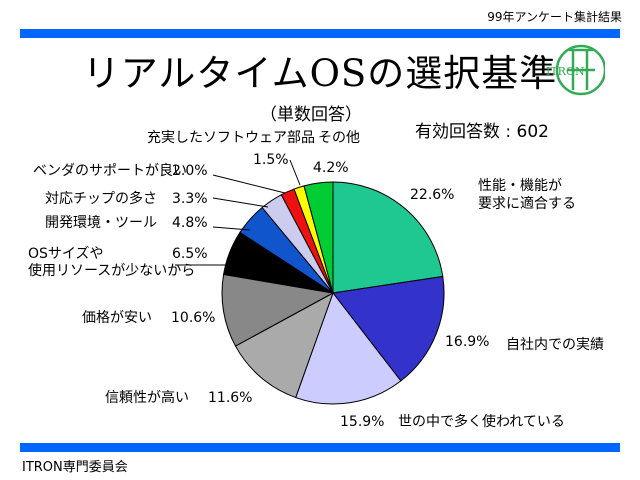 This screenshot has width=640, height=480. I want to click on pct-perf: 22.6%, so click(432, 195).